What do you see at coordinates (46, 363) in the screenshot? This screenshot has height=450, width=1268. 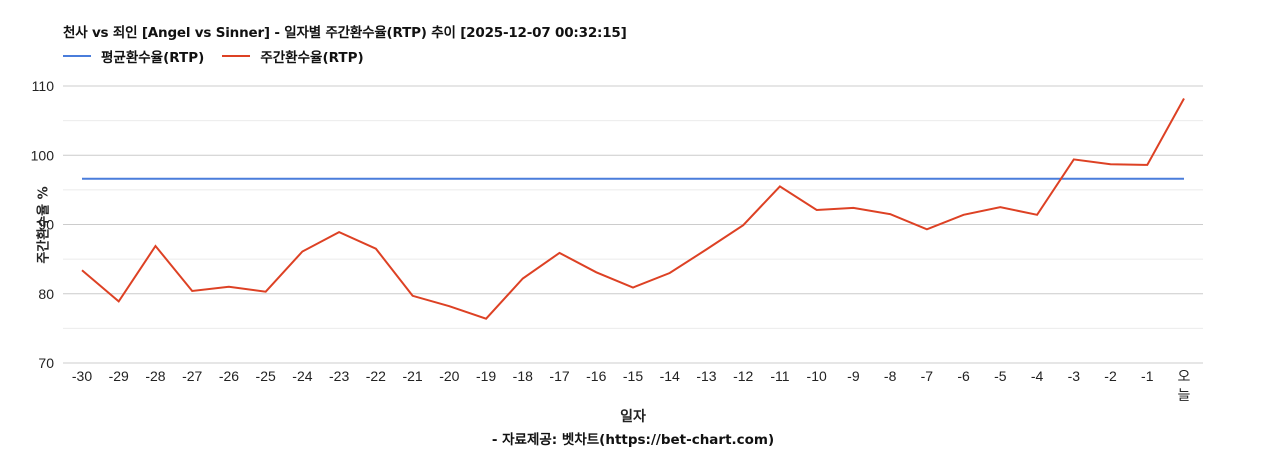 I see `y-tick-label: 70` at bounding box center [46, 363].